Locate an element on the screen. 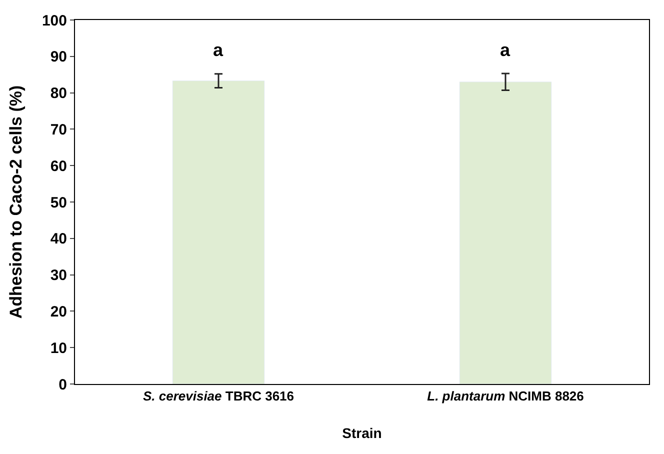 The image size is (664, 454). y-tick-label: 40 is located at coordinates (58, 239).